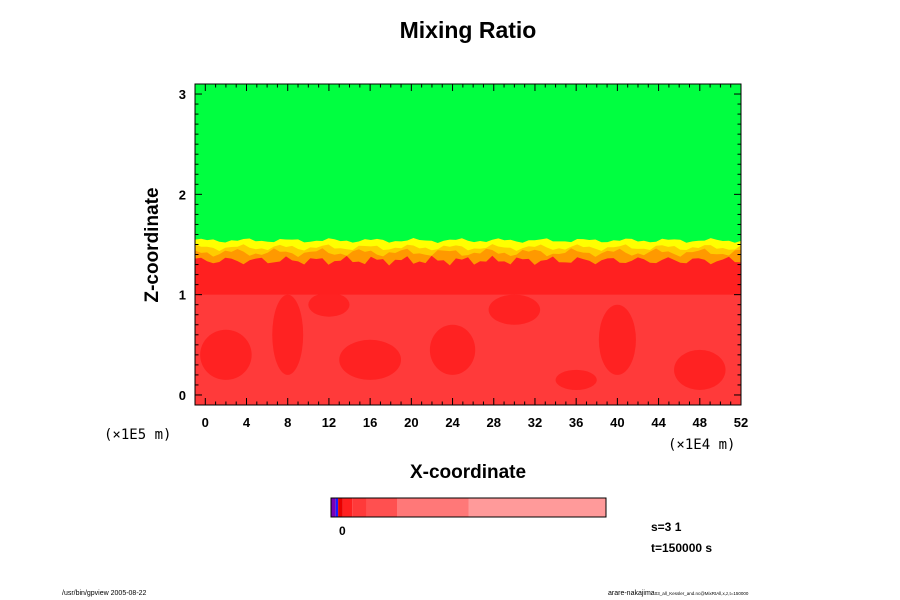 The width and height of the screenshot is (900, 600). What do you see at coordinates (617, 422) in the screenshot?
I see `x-tick-label: 40` at bounding box center [617, 422].